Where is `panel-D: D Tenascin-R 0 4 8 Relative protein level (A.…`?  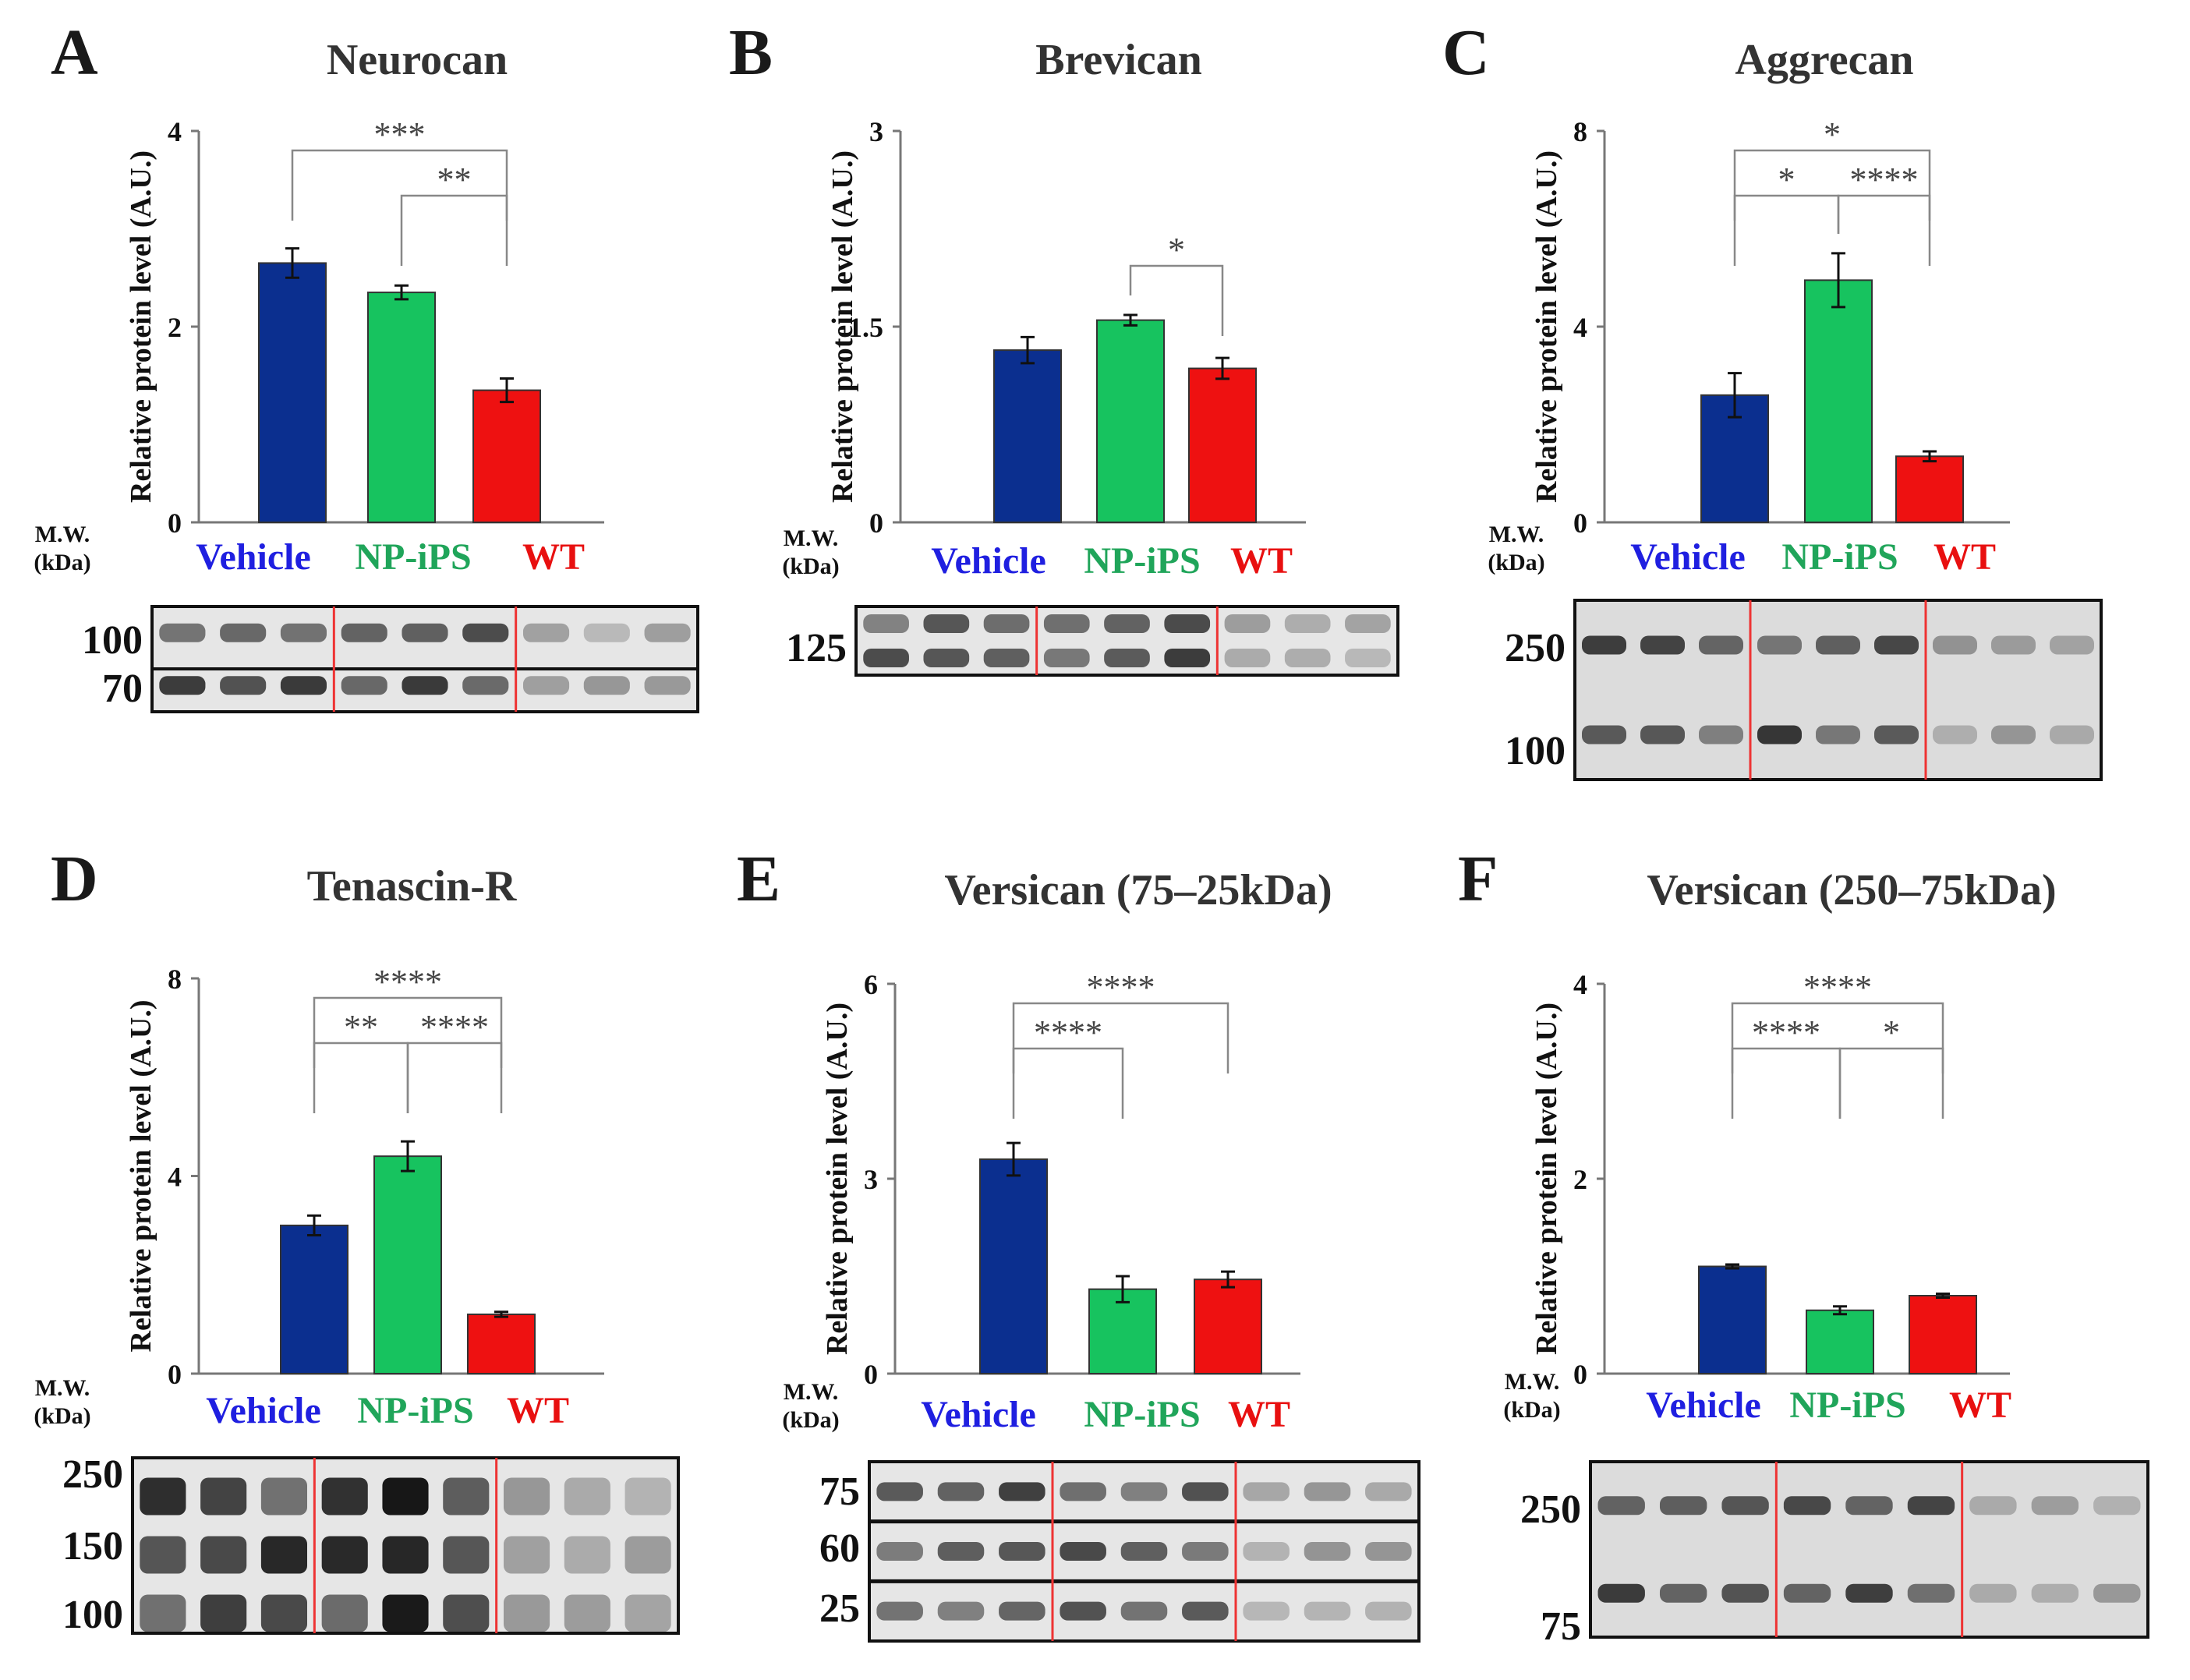 panel-D: D Tenascin-R 0 4 8 Relative protein level (A.… is located at coordinates (357, 1240).